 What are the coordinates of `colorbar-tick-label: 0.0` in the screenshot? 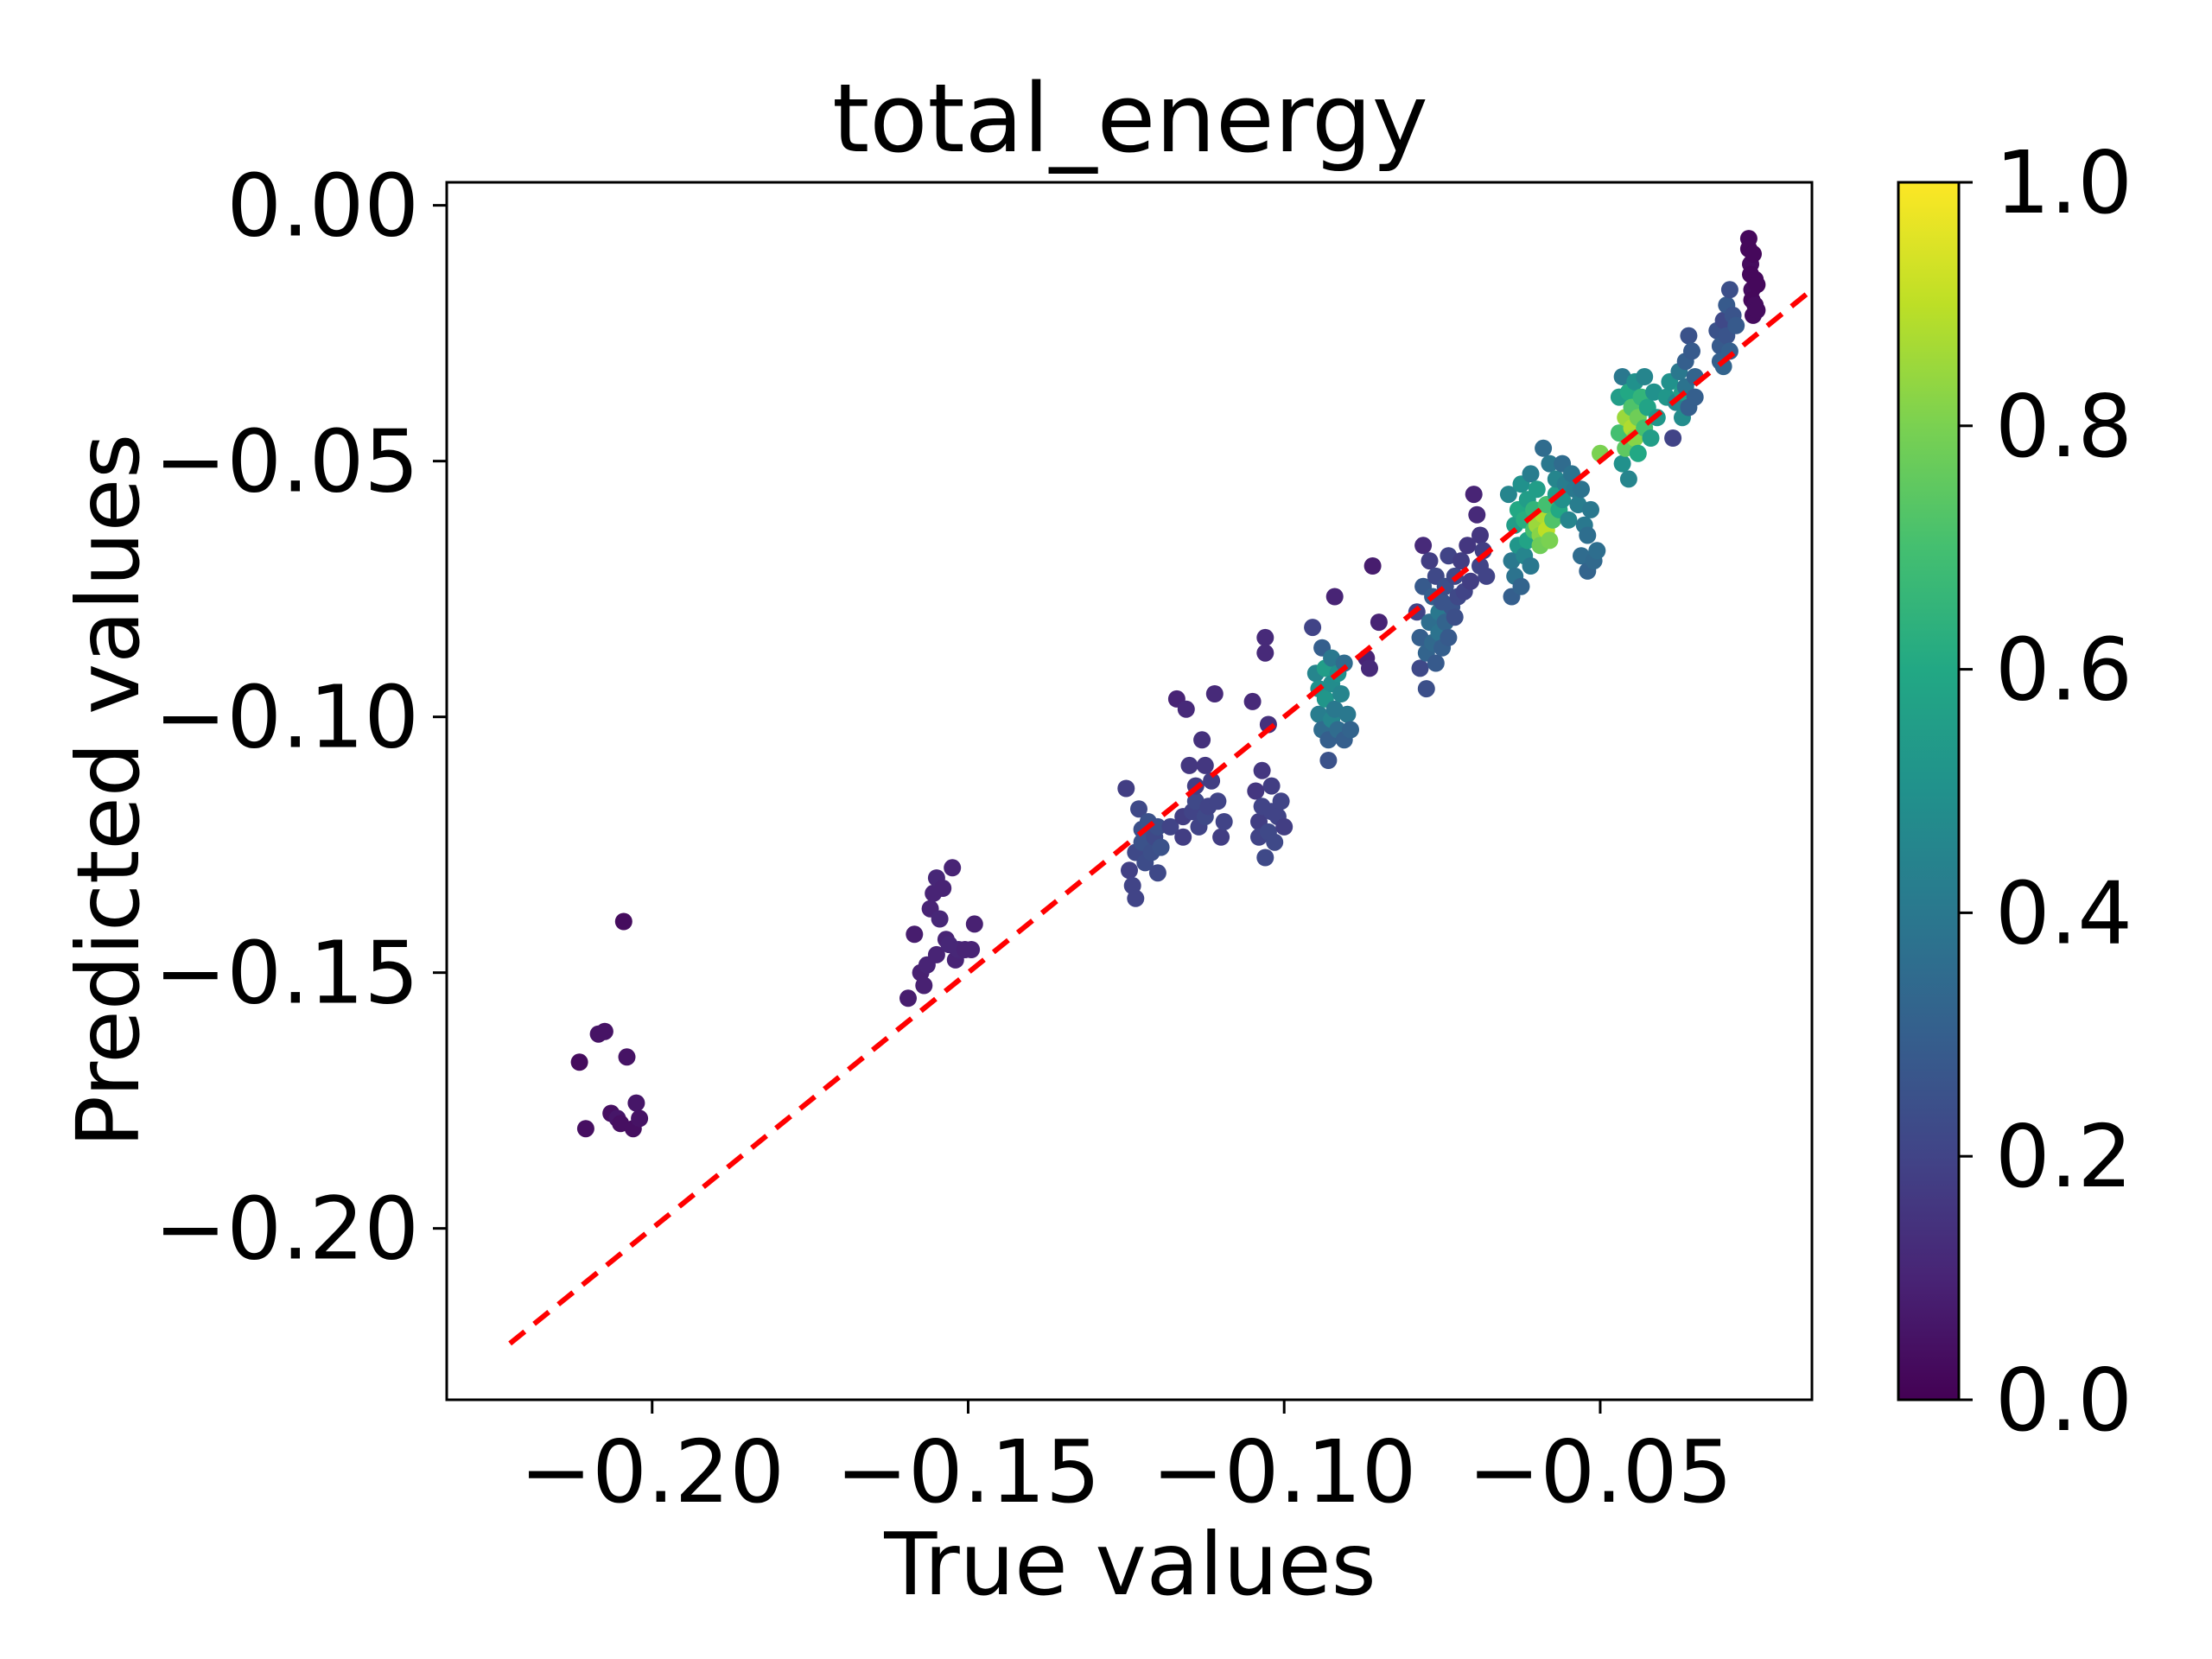 It's located at (2064, 1400).